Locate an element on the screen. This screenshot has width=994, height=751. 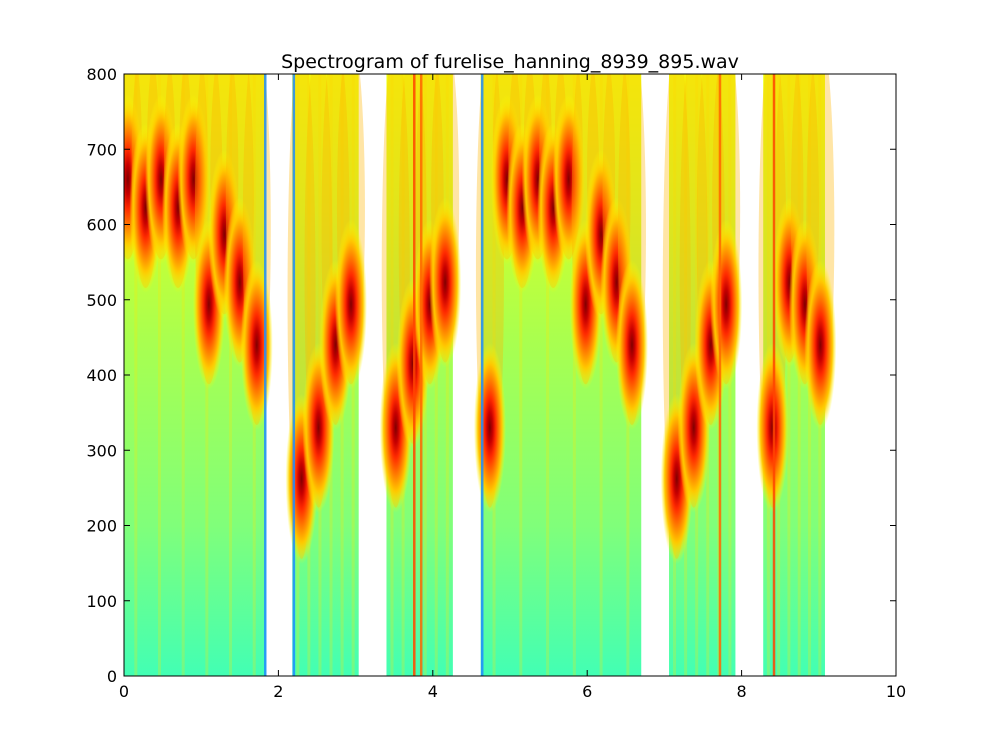
y-tick-label-3: 300 is located at coordinates (101, 450).